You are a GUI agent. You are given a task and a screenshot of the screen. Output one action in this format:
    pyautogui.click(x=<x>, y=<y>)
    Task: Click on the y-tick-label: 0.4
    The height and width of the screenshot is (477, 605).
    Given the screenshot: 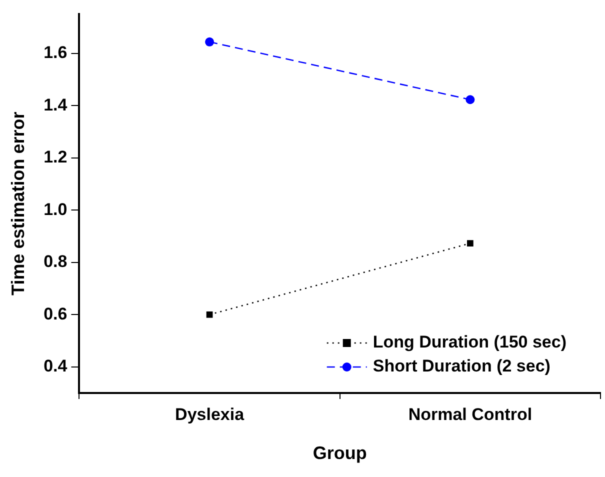 What is the action you would take?
    pyautogui.click(x=56, y=366)
    